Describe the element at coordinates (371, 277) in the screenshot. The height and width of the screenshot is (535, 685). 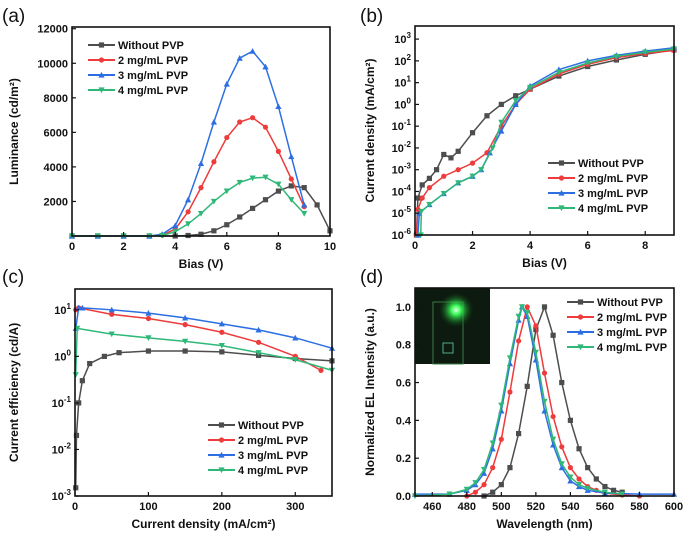
I see `panel-label: (d)` at that location.